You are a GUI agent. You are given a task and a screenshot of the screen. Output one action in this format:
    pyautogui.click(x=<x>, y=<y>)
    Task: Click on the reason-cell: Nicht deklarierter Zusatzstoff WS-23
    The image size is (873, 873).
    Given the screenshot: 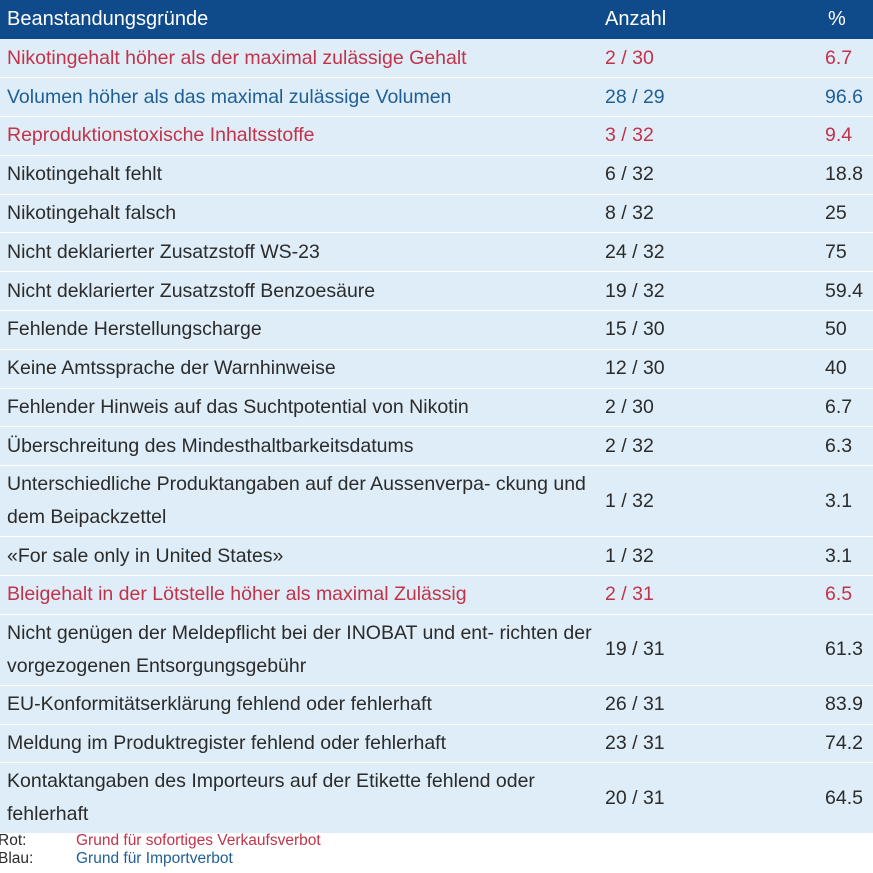 What is the action you would take?
    pyautogui.click(x=299, y=252)
    